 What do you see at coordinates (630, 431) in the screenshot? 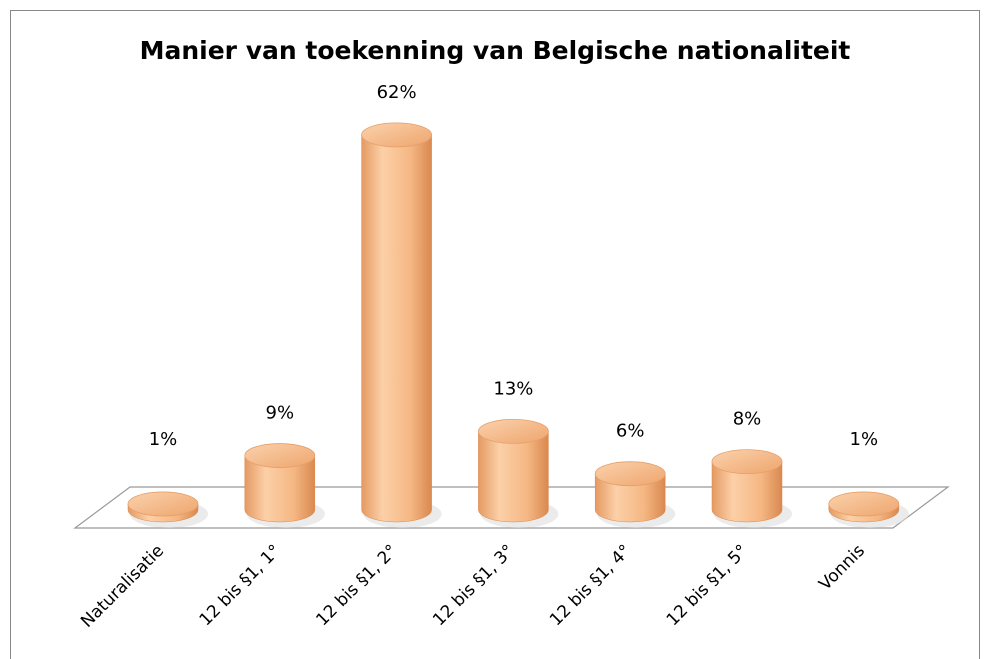
I see `value-label: 6%` at bounding box center [630, 431].